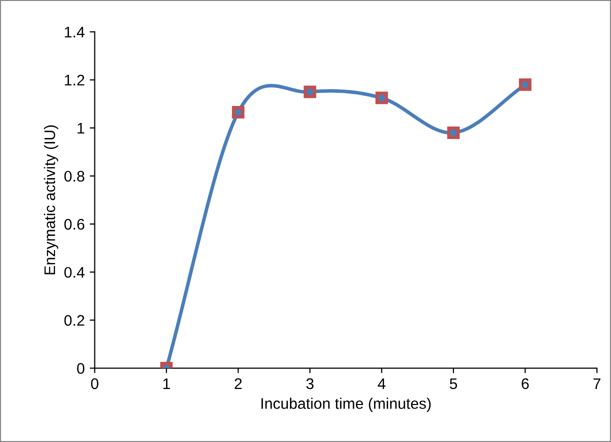 The image size is (611, 442). What do you see at coordinates (166, 383) in the screenshot?
I see `x-tick-label: 1` at bounding box center [166, 383].